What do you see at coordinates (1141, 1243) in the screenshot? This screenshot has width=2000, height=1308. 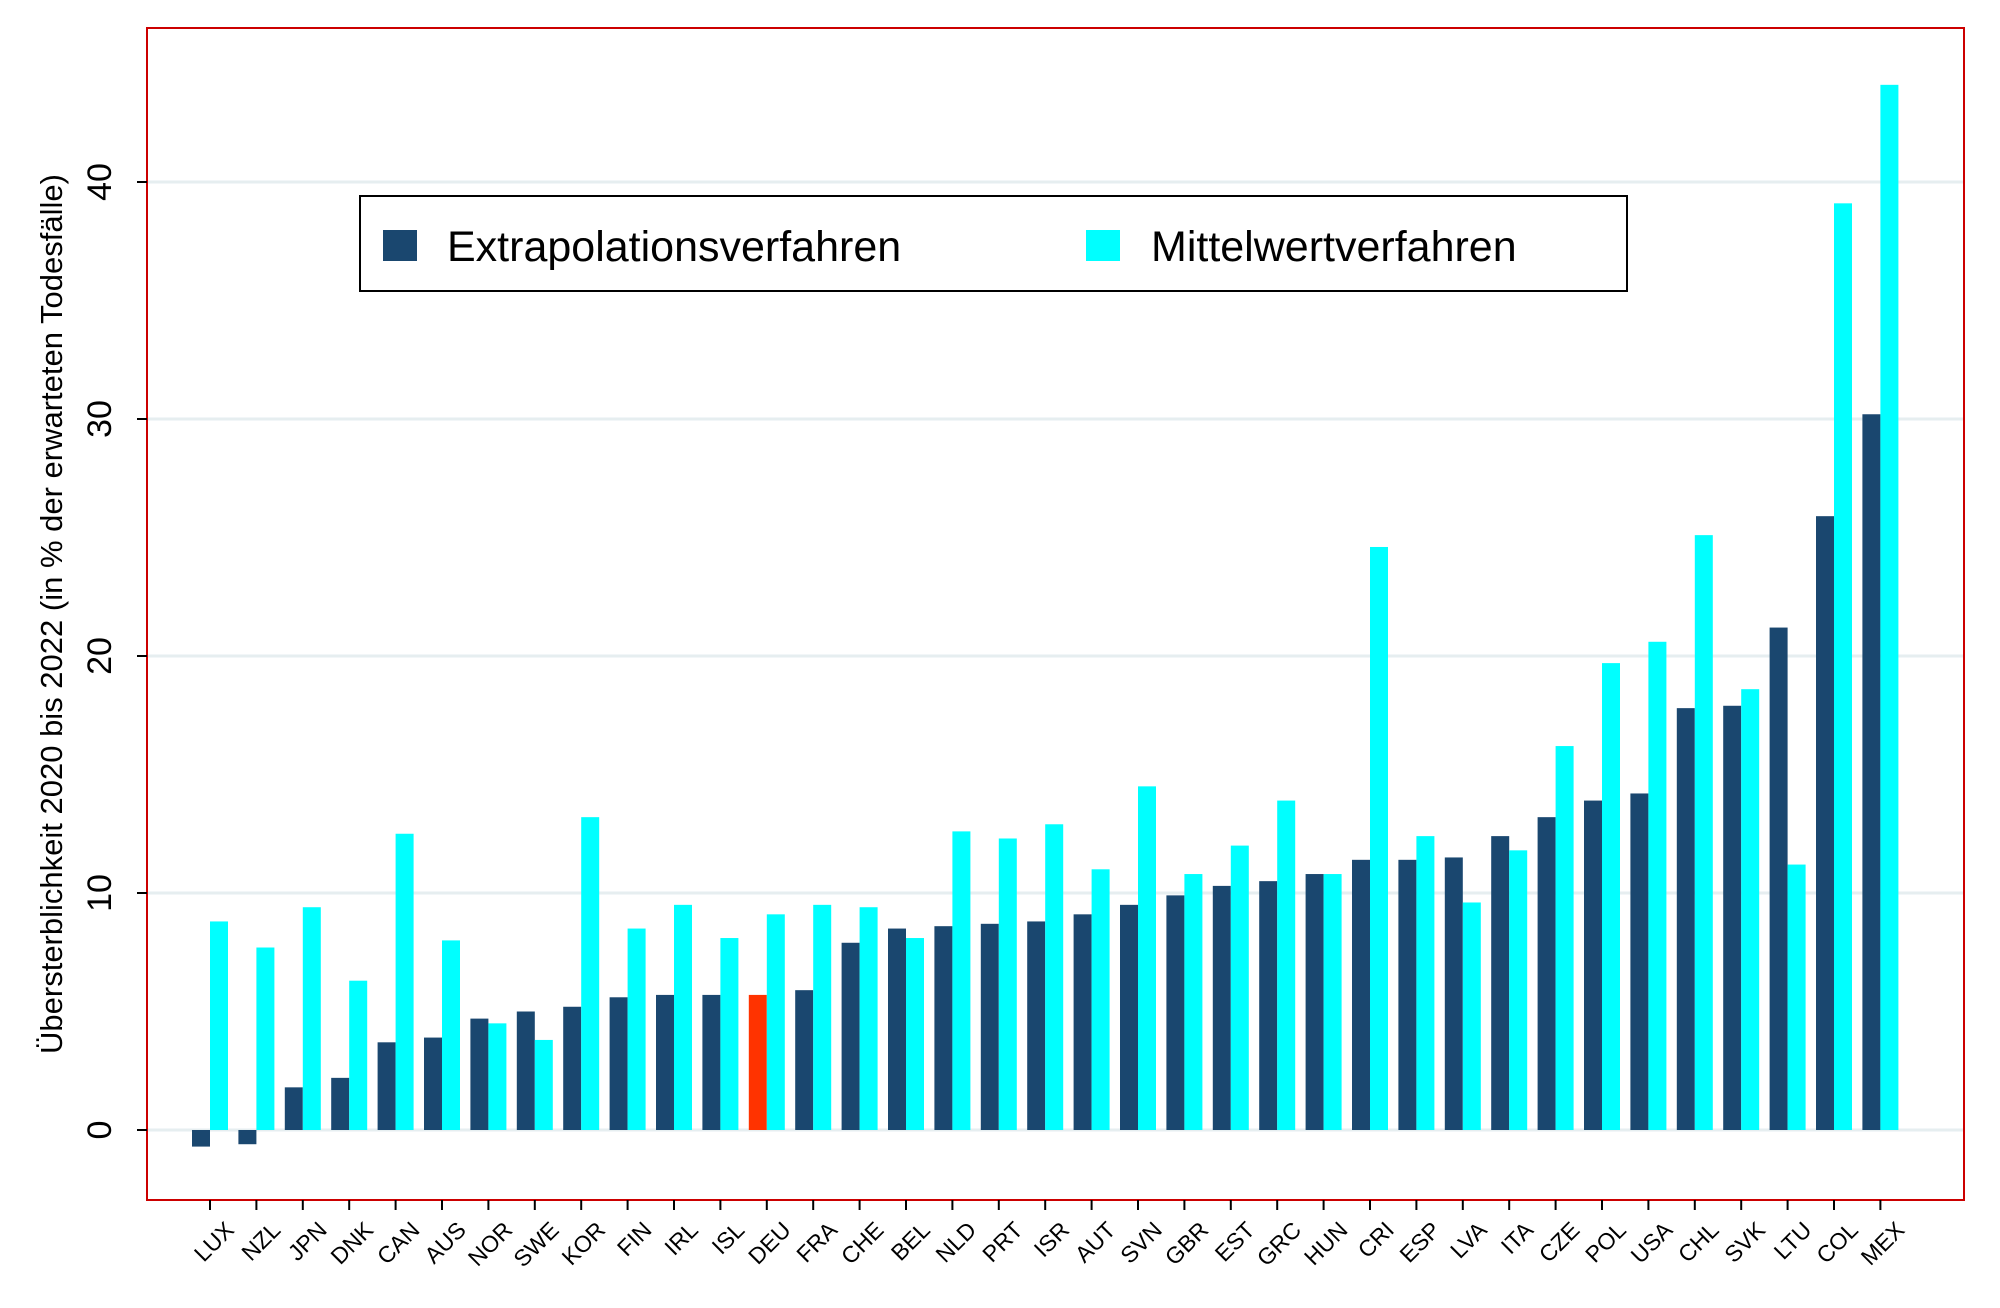 I see `x-tick-label-svn: SVN` at bounding box center [1141, 1243].